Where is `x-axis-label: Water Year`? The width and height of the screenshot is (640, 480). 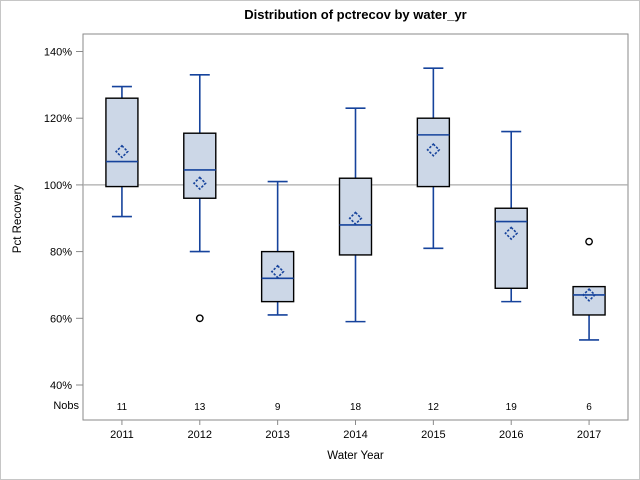 x-axis-label: Water Year is located at coordinates (355, 456).